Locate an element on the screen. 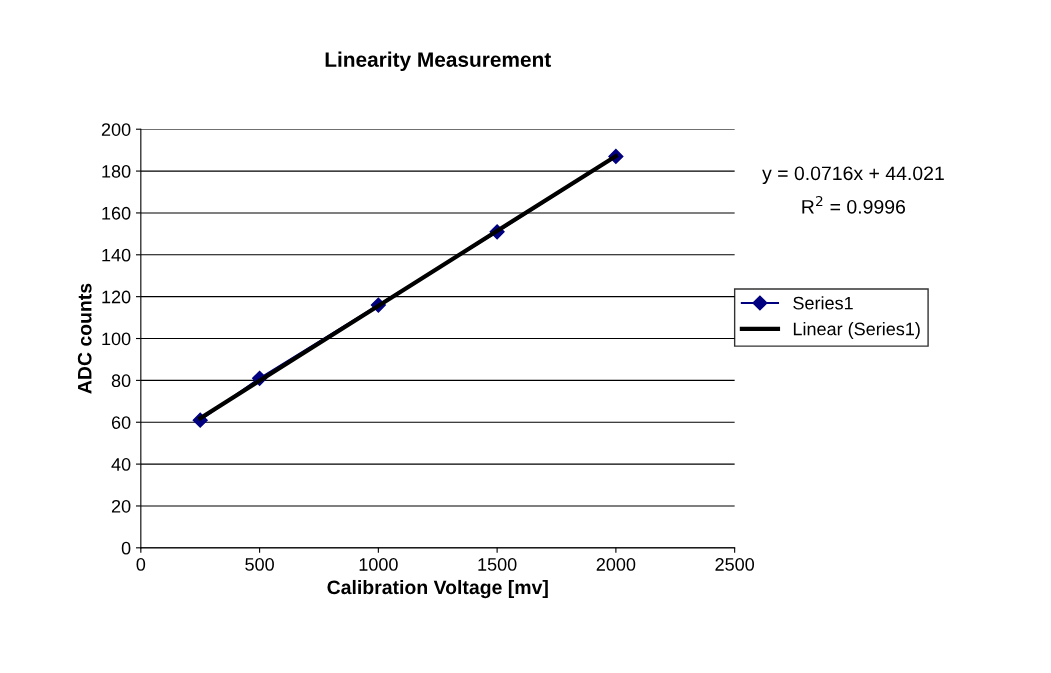 The height and width of the screenshot is (673, 1051). x-tick-label: 2500 is located at coordinates (735, 564).